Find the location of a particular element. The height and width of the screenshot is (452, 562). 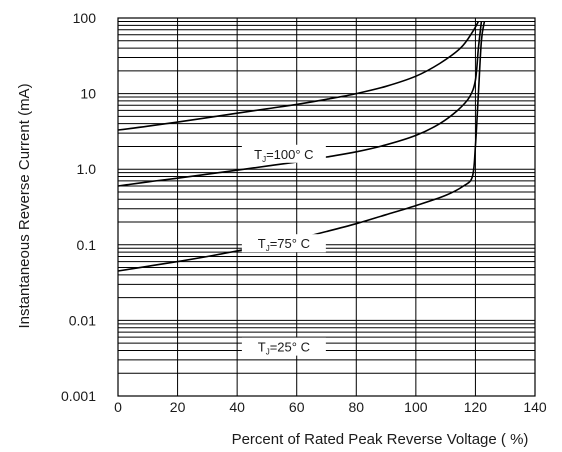

y-tick-label: 100 is located at coordinates (85, 18).